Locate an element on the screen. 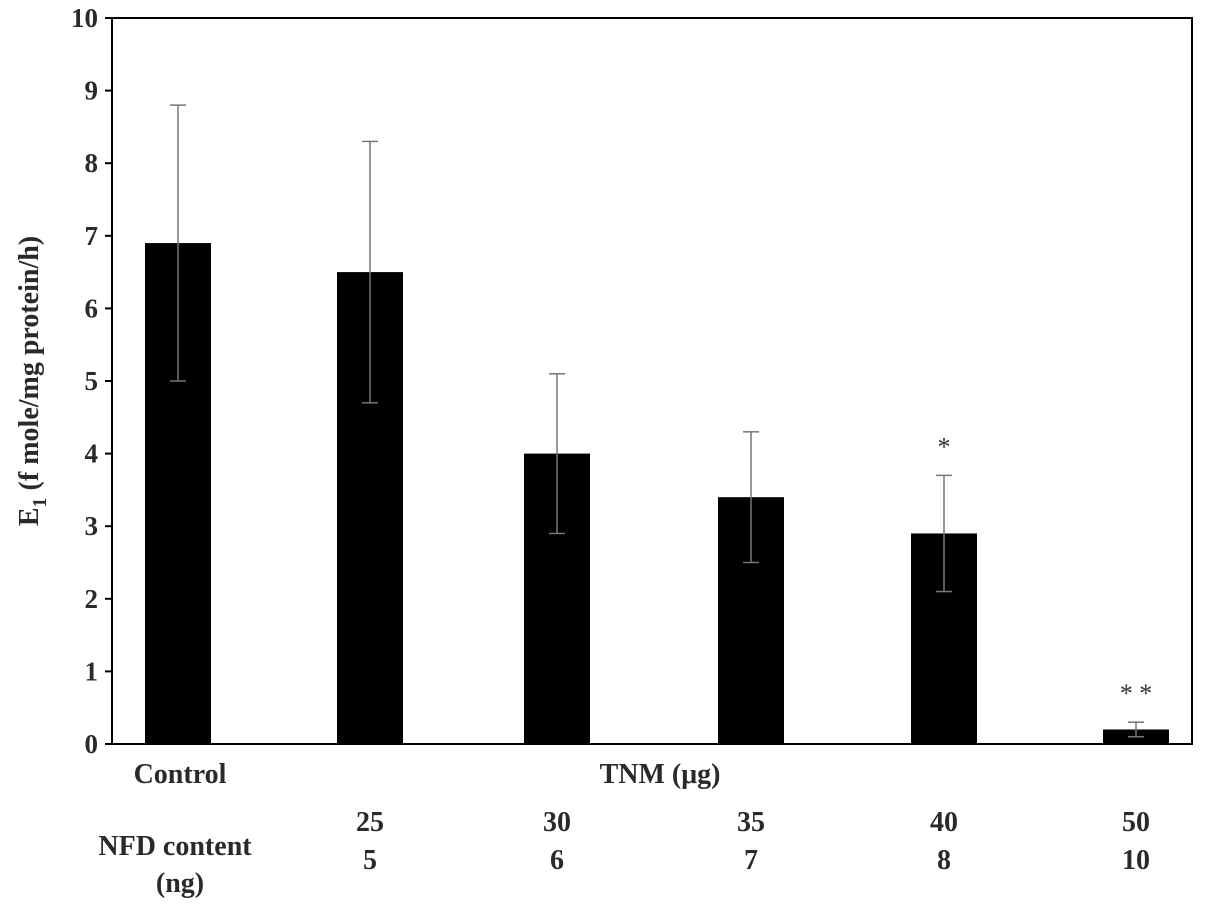 Image resolution: width=1205 pixels, height=917 pixels. significance-marker: * is located at coordinates (944, 446).